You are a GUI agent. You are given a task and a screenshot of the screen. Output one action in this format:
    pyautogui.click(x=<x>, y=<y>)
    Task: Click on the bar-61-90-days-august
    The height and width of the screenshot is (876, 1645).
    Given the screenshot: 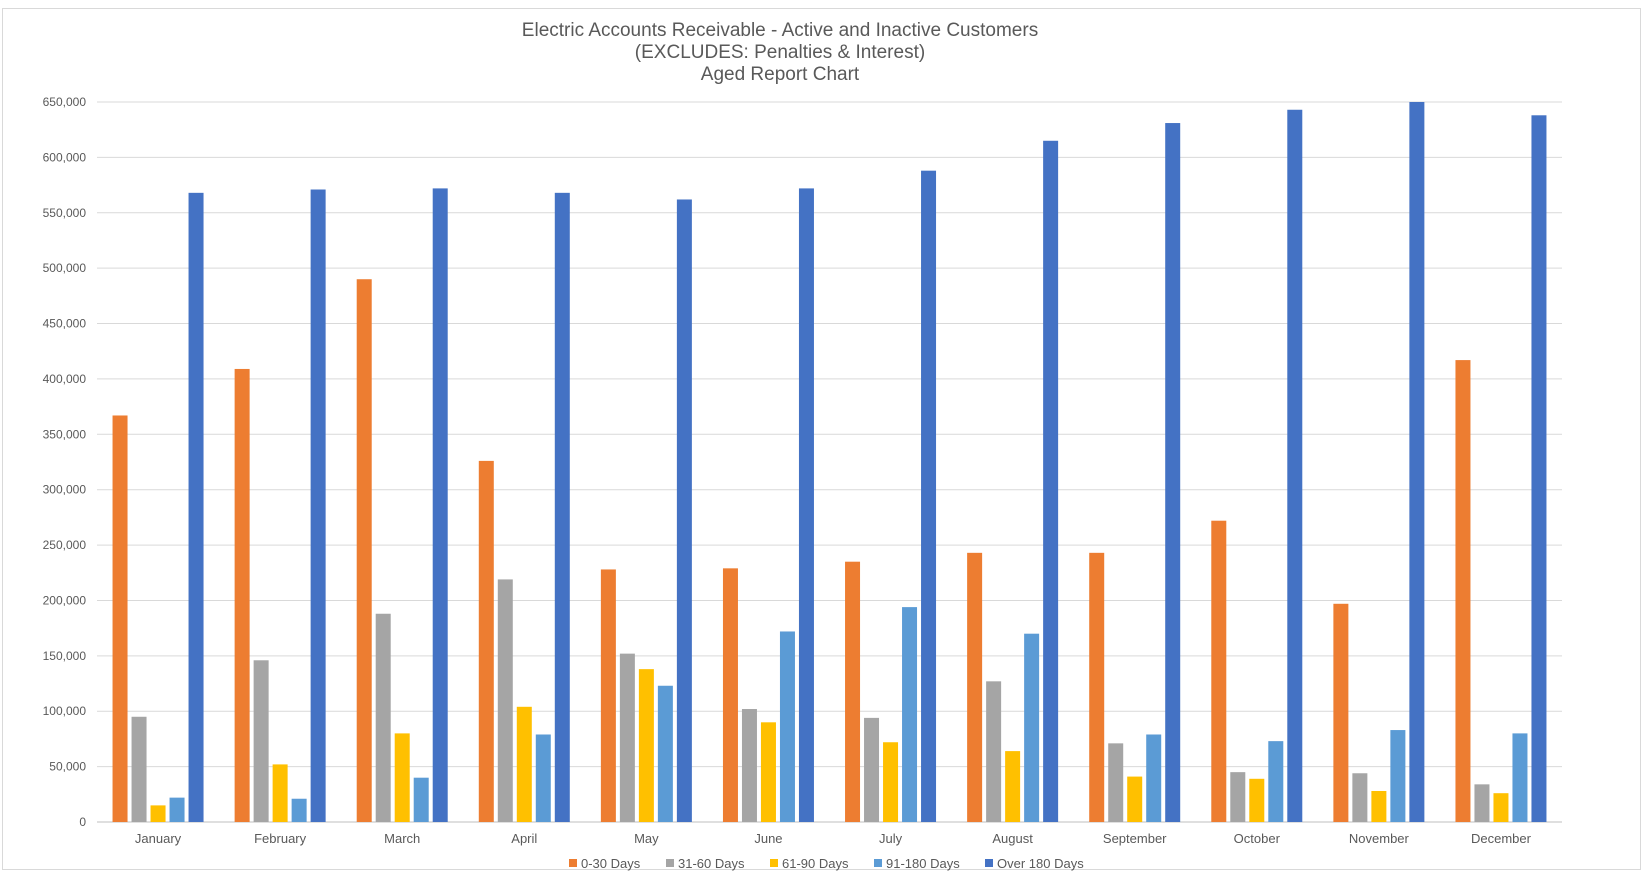 What is the action you would take?
    pyautogui.click(x=1013, y=786)
    